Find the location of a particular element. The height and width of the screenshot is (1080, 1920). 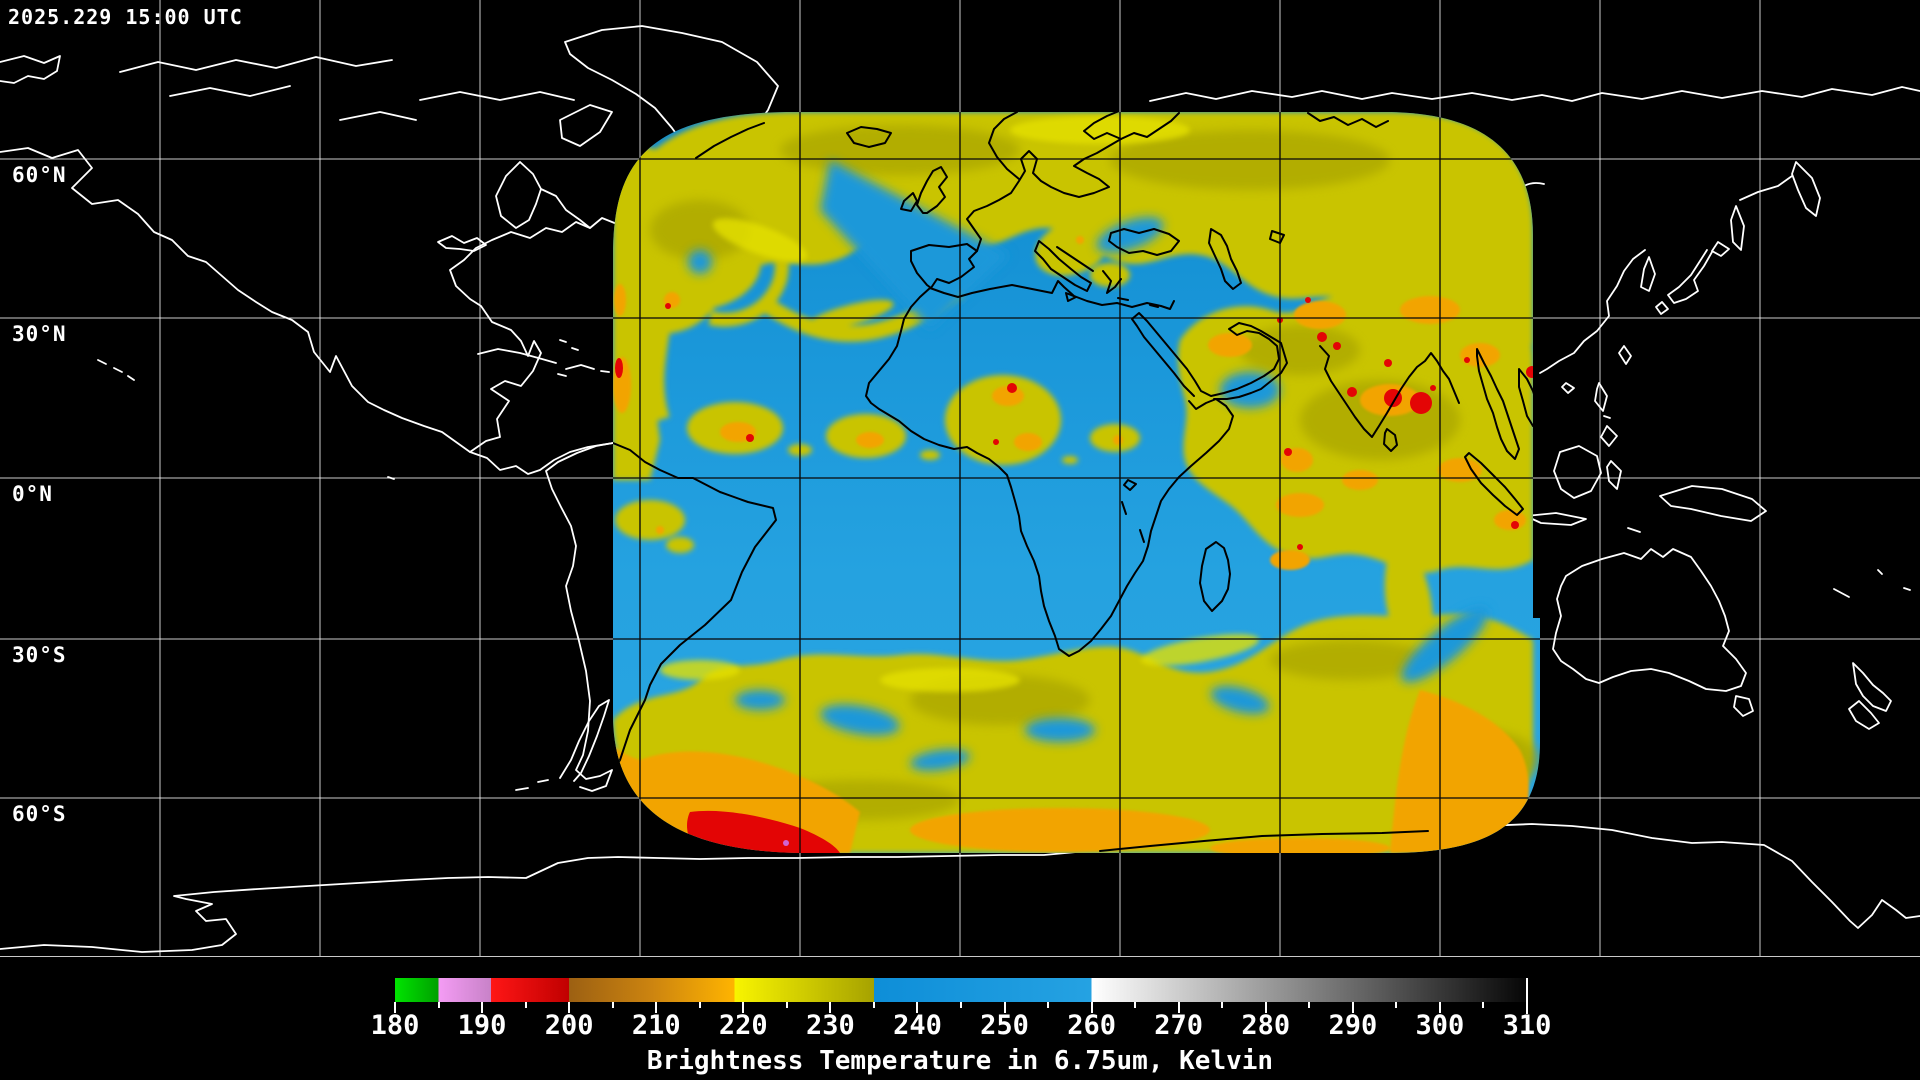

latitude-label: 60°N is located at coordinates (39, 175).